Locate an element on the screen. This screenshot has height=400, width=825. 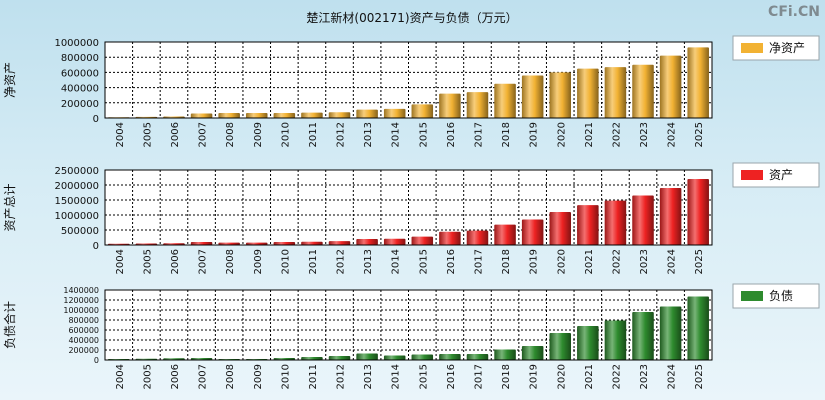
bar-2016 is located at coordinates (450, 105).